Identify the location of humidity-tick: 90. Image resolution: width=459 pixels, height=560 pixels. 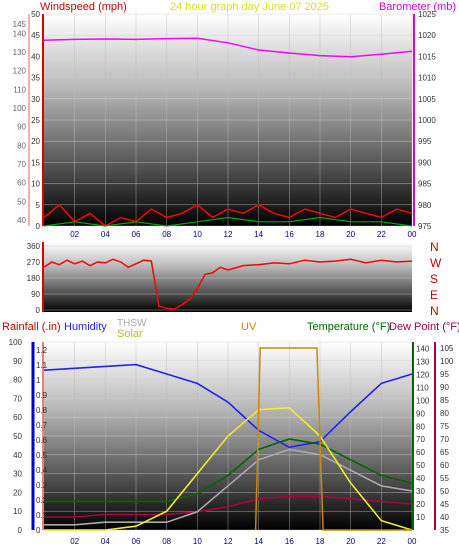
(17, 361).